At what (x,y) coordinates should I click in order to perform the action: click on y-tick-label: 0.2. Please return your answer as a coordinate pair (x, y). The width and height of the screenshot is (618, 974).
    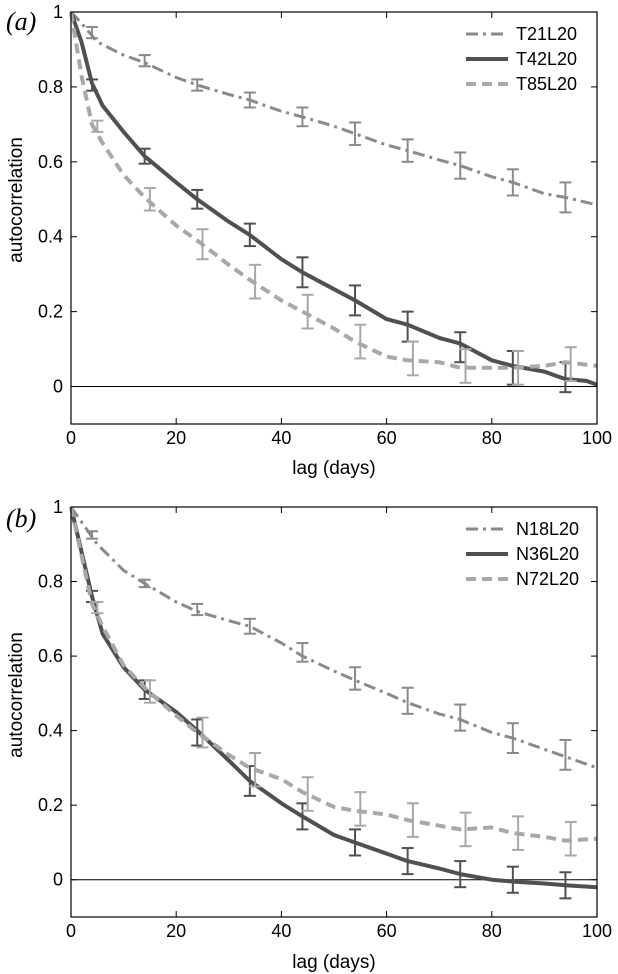
    Looking at the image, I should click on (50, 312).